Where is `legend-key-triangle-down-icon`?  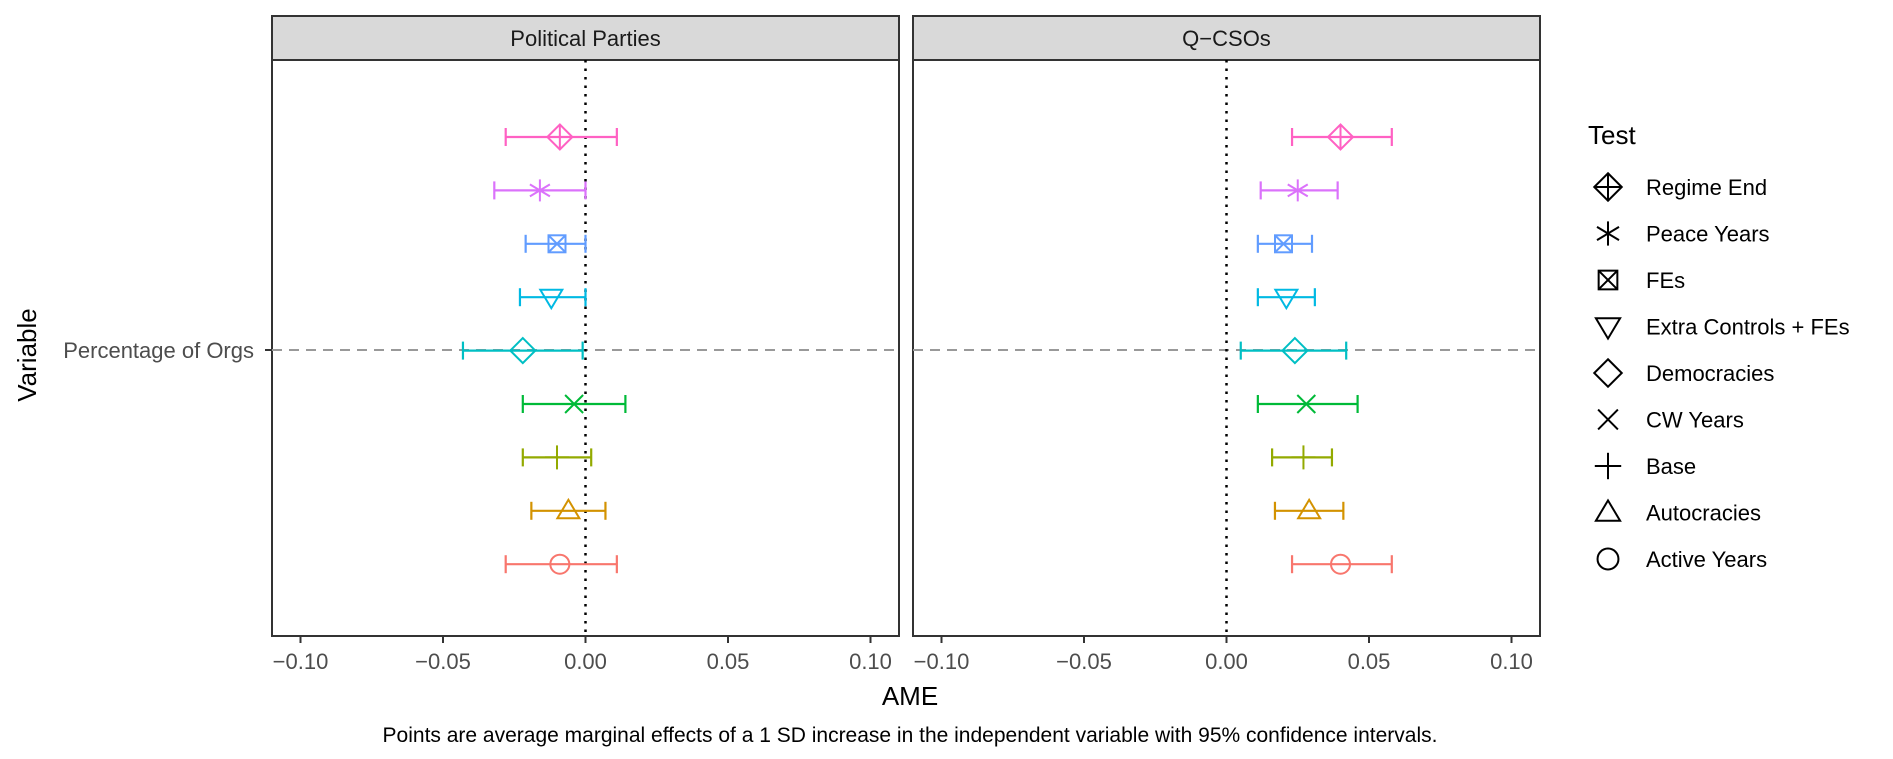
legend-key-triangle-down-icon is located at coordinates (1608, 329).